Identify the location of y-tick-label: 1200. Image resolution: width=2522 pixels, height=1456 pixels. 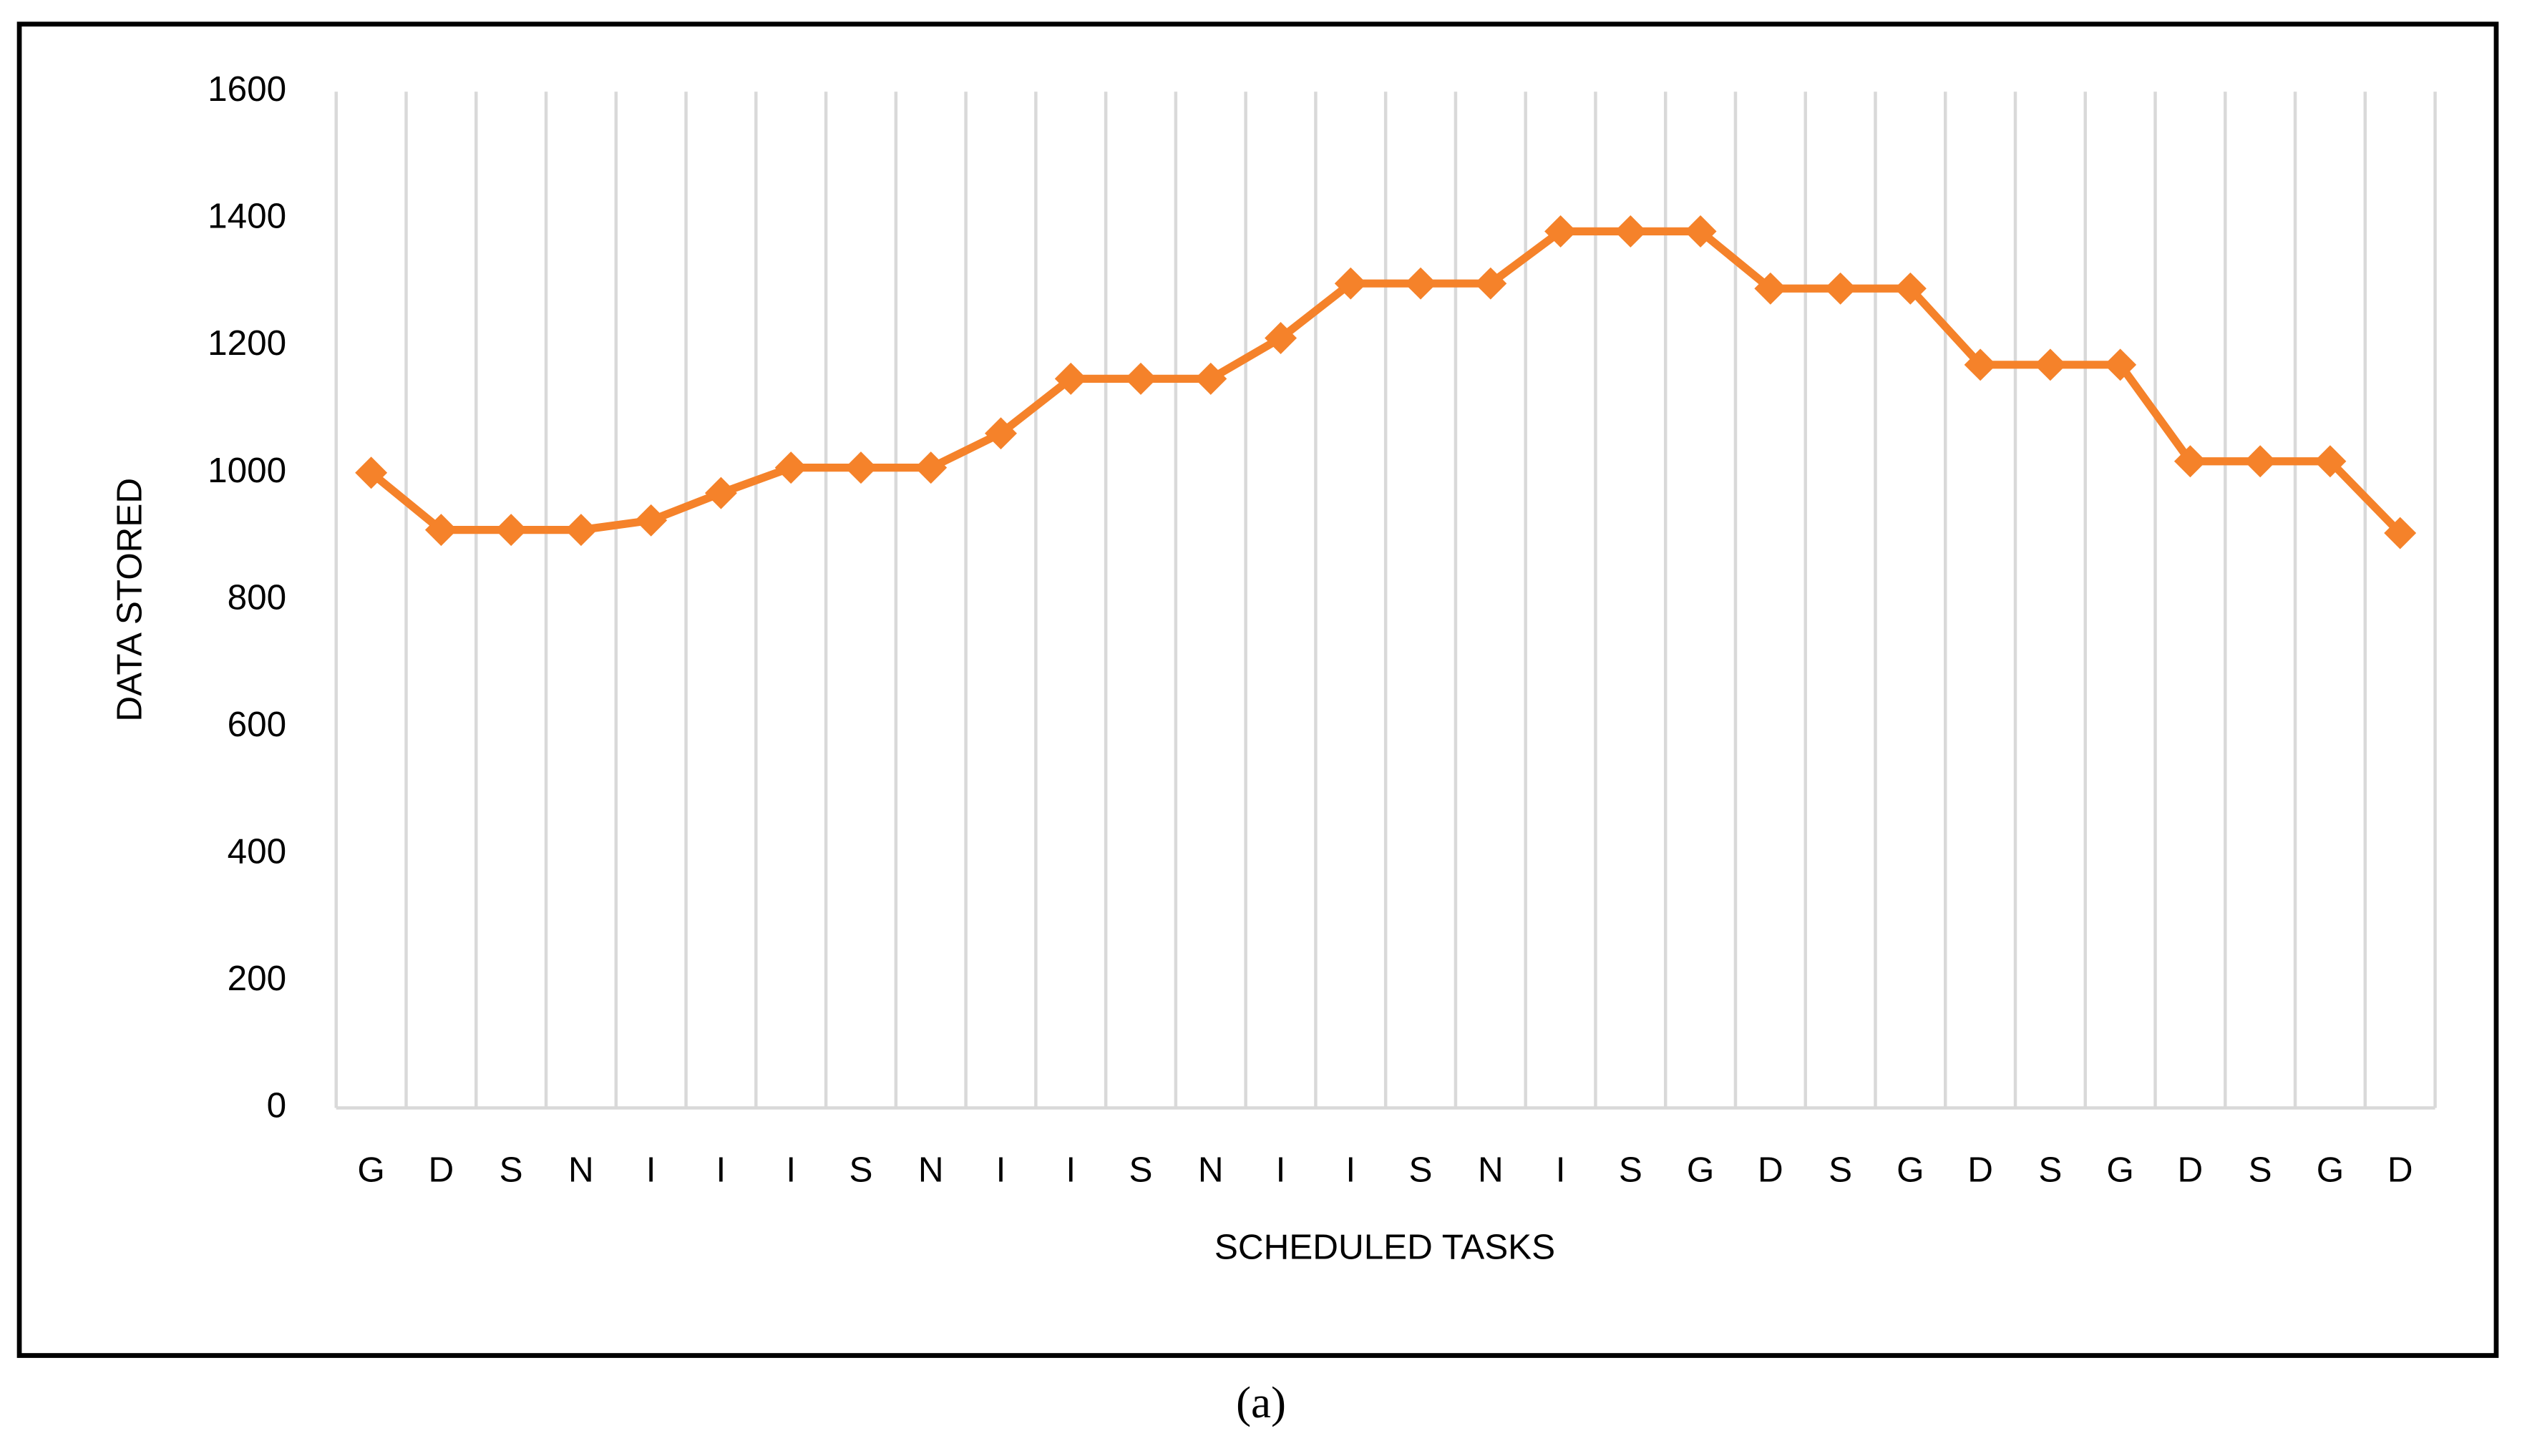
(247, 343).